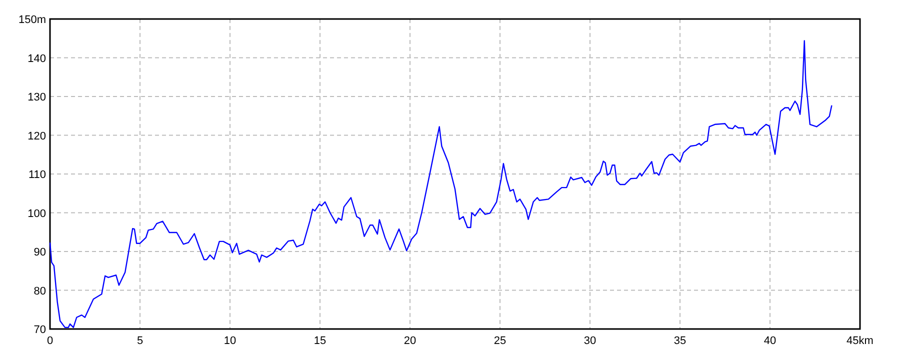 Image resolution: width=900 pixels, height=360 pixels. I want to click on y-tick-label: 90, so click(40, 252).